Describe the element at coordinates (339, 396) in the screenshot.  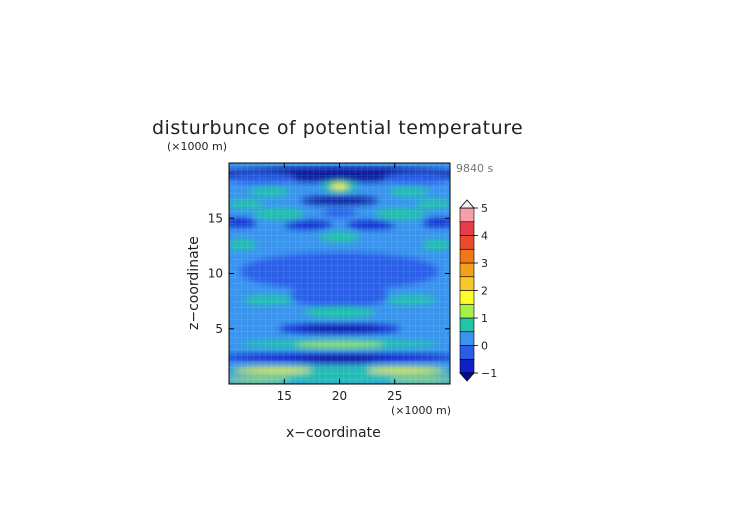
I see `x-tick-label: 20` at that location.